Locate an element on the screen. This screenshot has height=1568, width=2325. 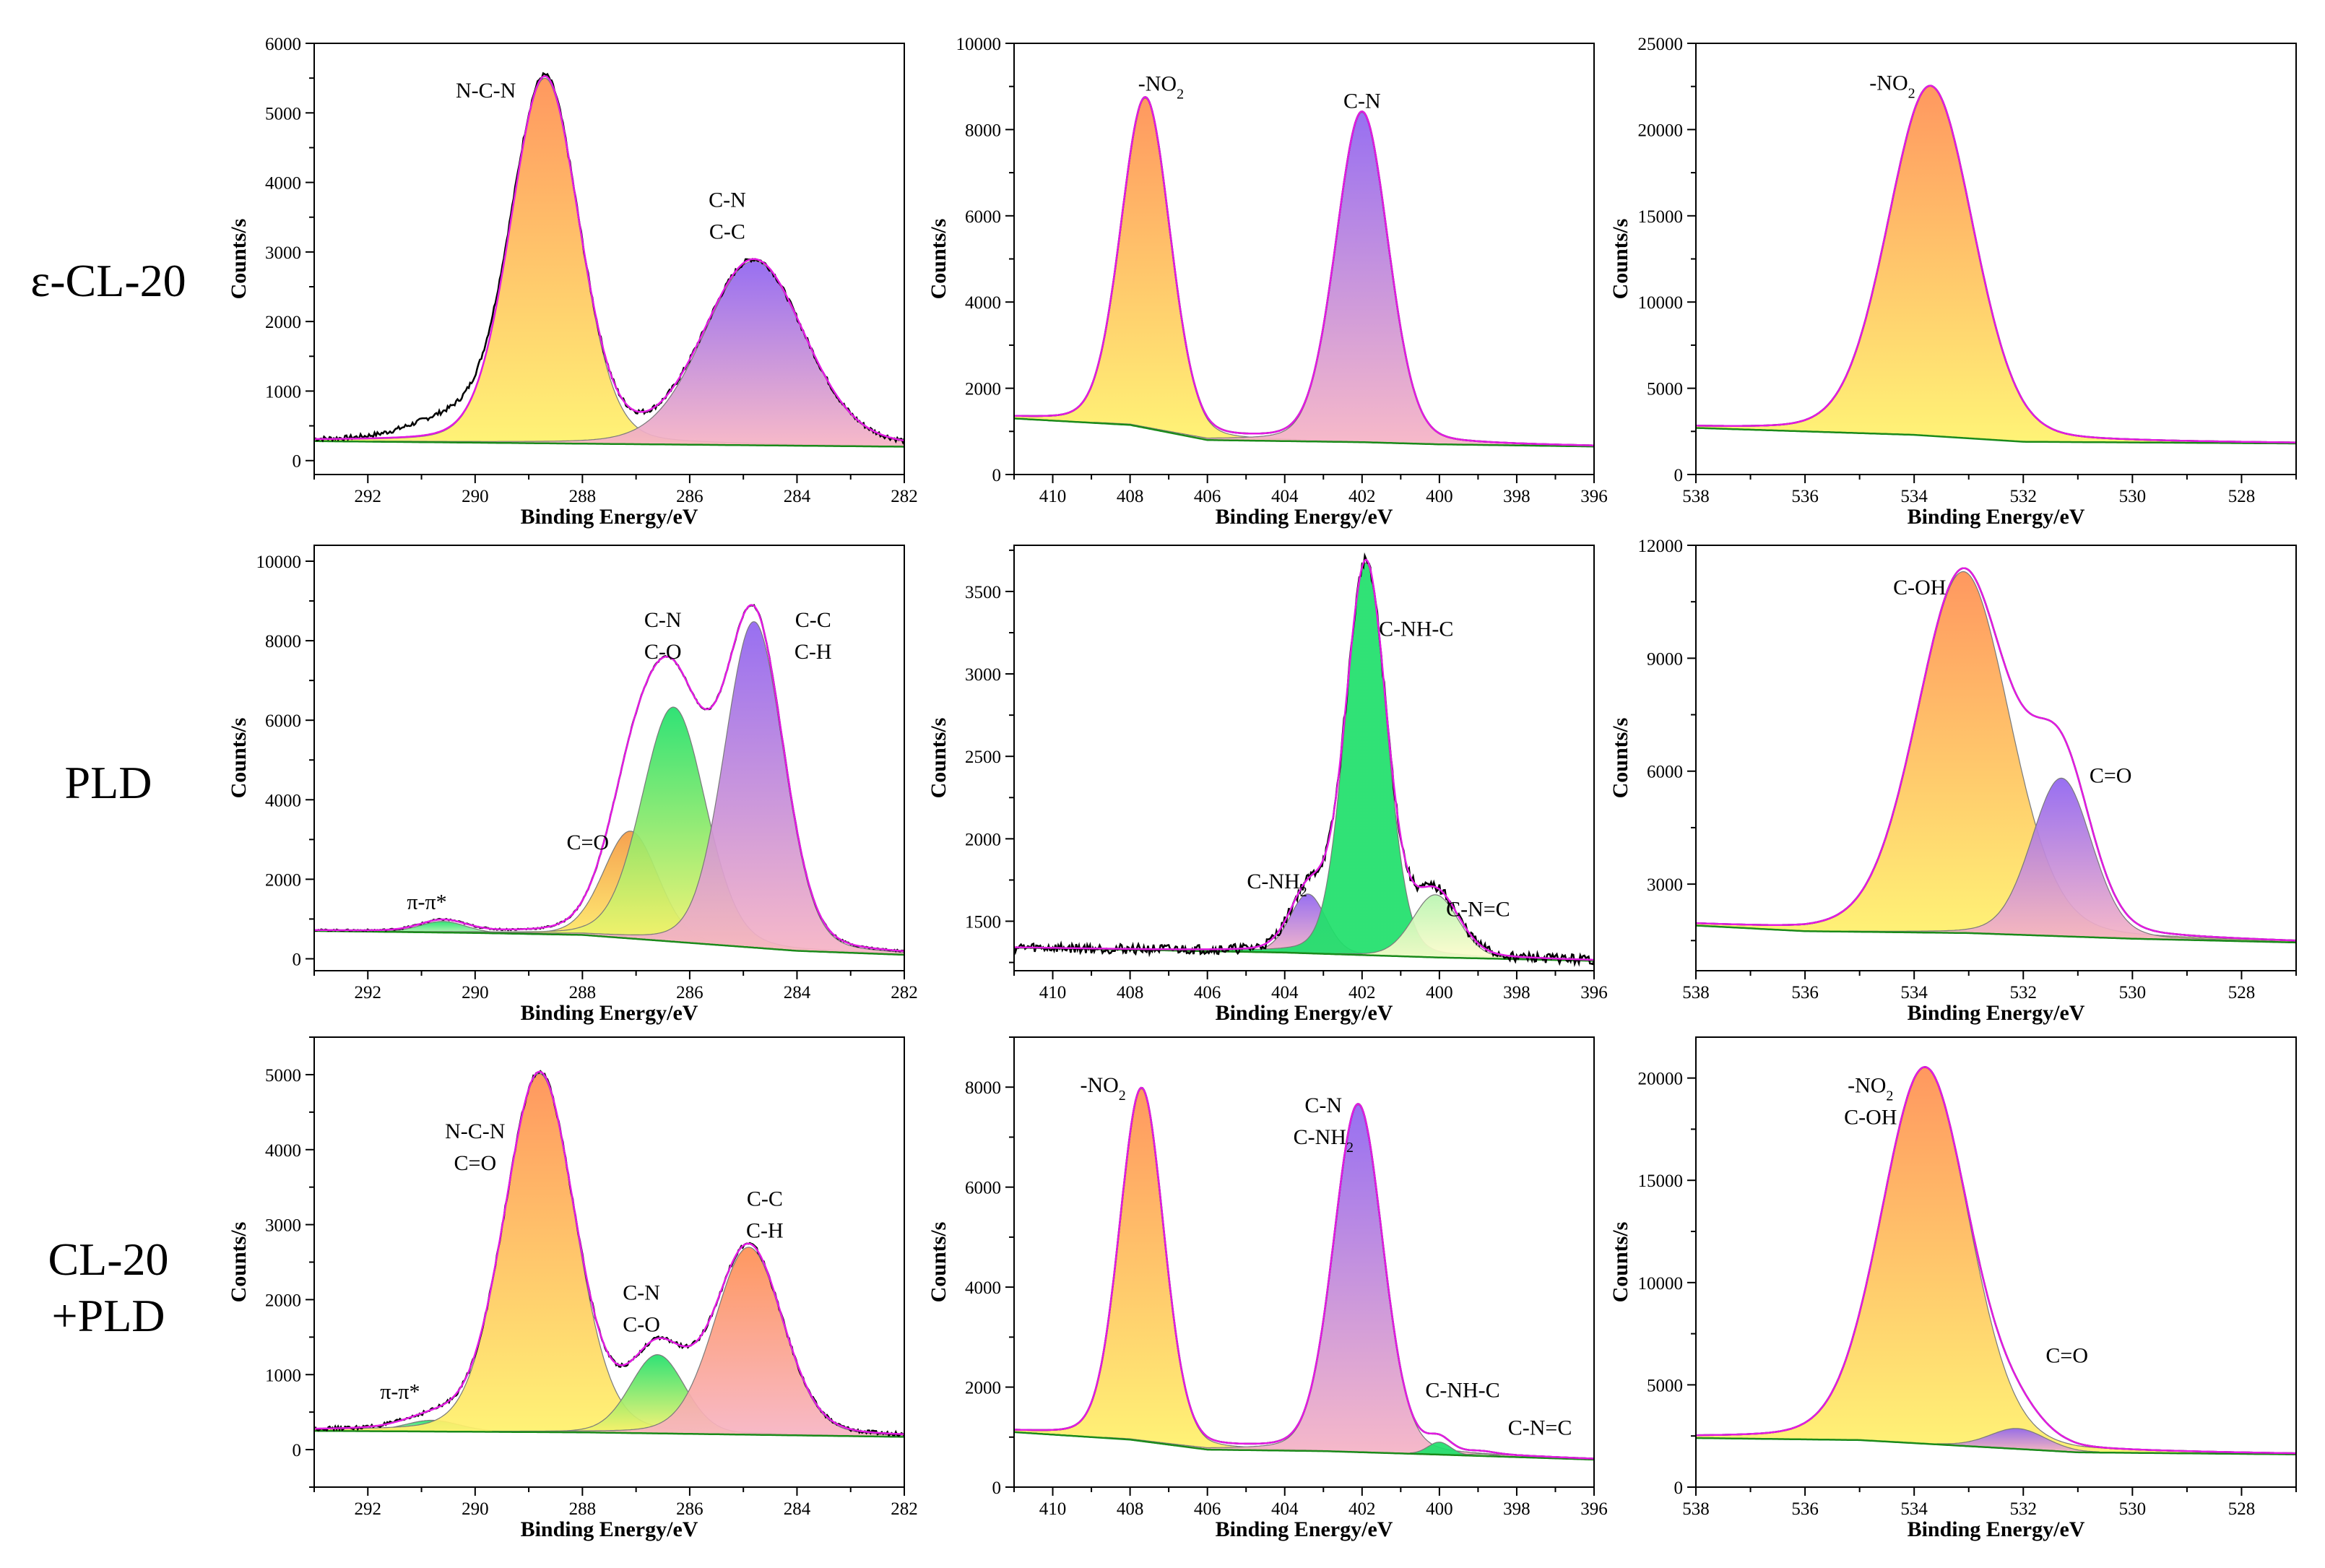
x-tick-label: 398 is located at coordinates (1516, 497).